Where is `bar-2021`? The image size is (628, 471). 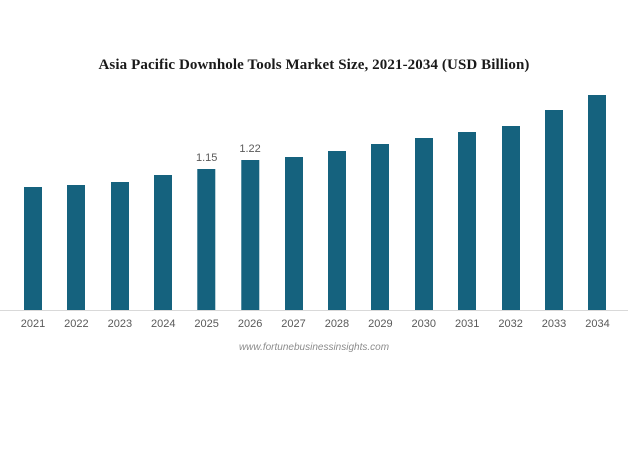 bar-2021 is located at coordinates (33, 248).